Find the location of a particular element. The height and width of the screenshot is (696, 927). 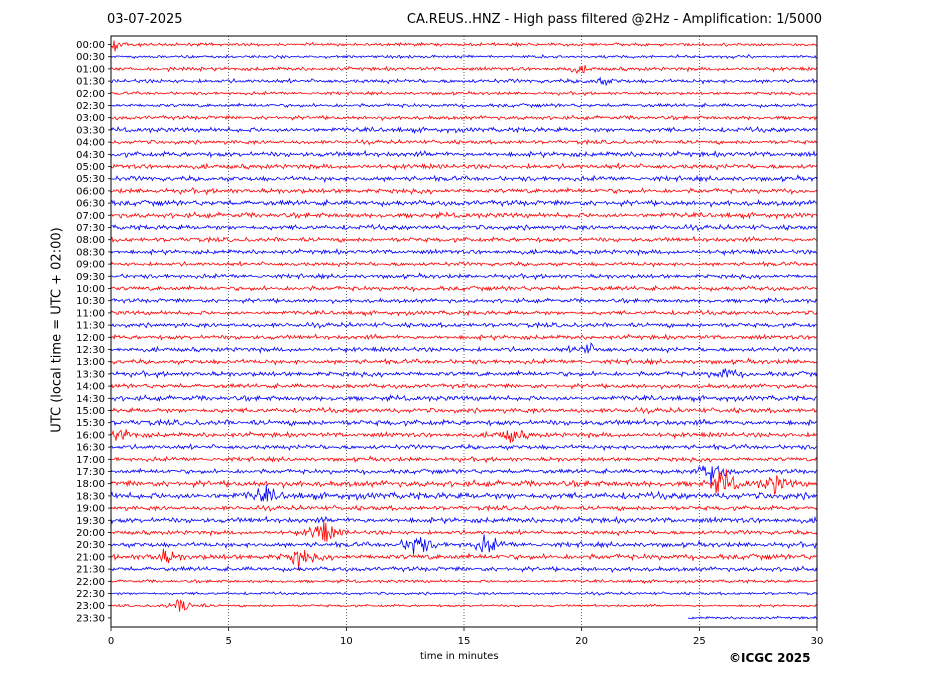

x-tick-label: 20 is located at coordinates (581, 641).